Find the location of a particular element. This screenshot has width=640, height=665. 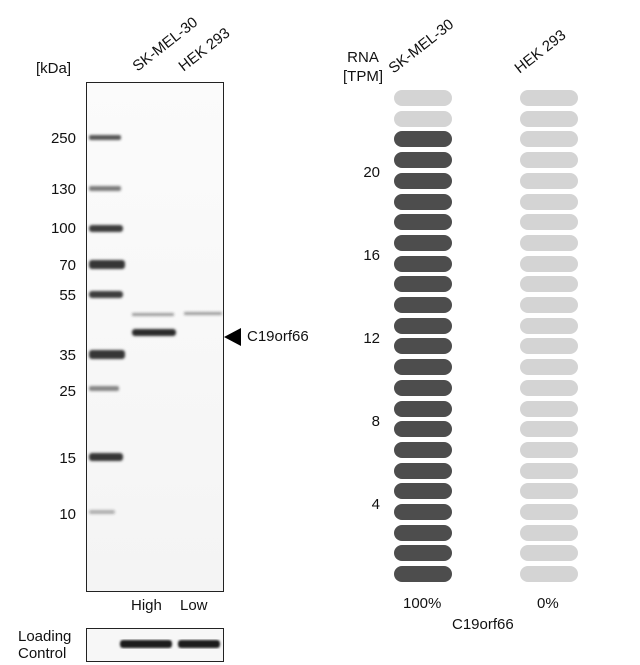

ladder-ticks: 250 130 100 70 55 35 25 15 10 is located at coordinates (44, 300).